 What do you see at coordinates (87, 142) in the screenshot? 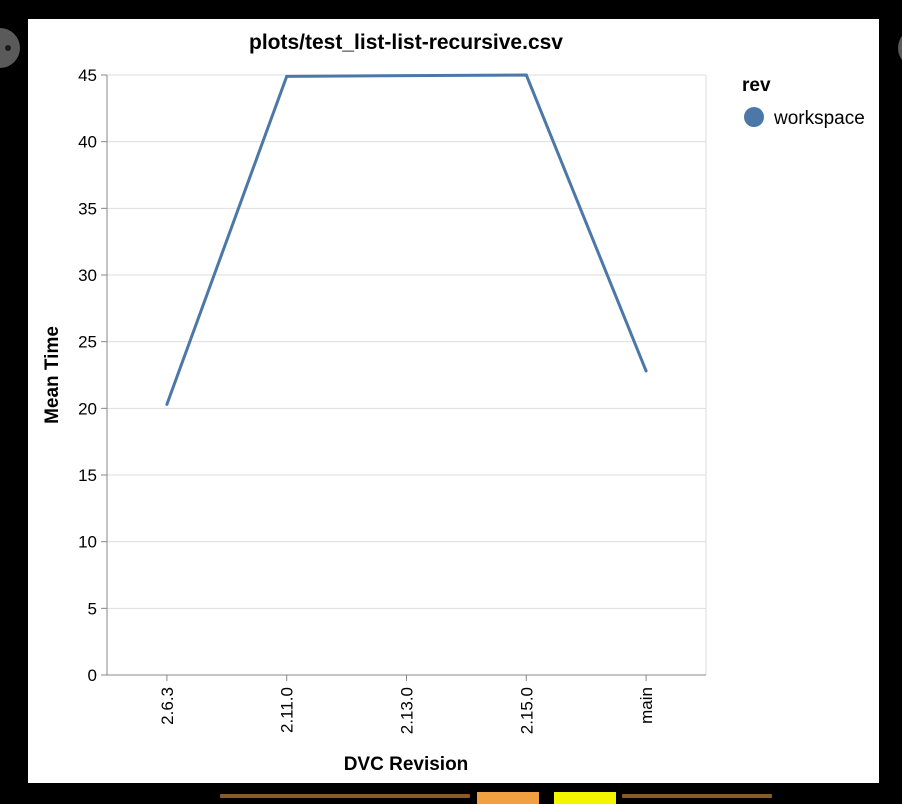
I see `y-tick-label: 40` at bounding box center [87, 142].